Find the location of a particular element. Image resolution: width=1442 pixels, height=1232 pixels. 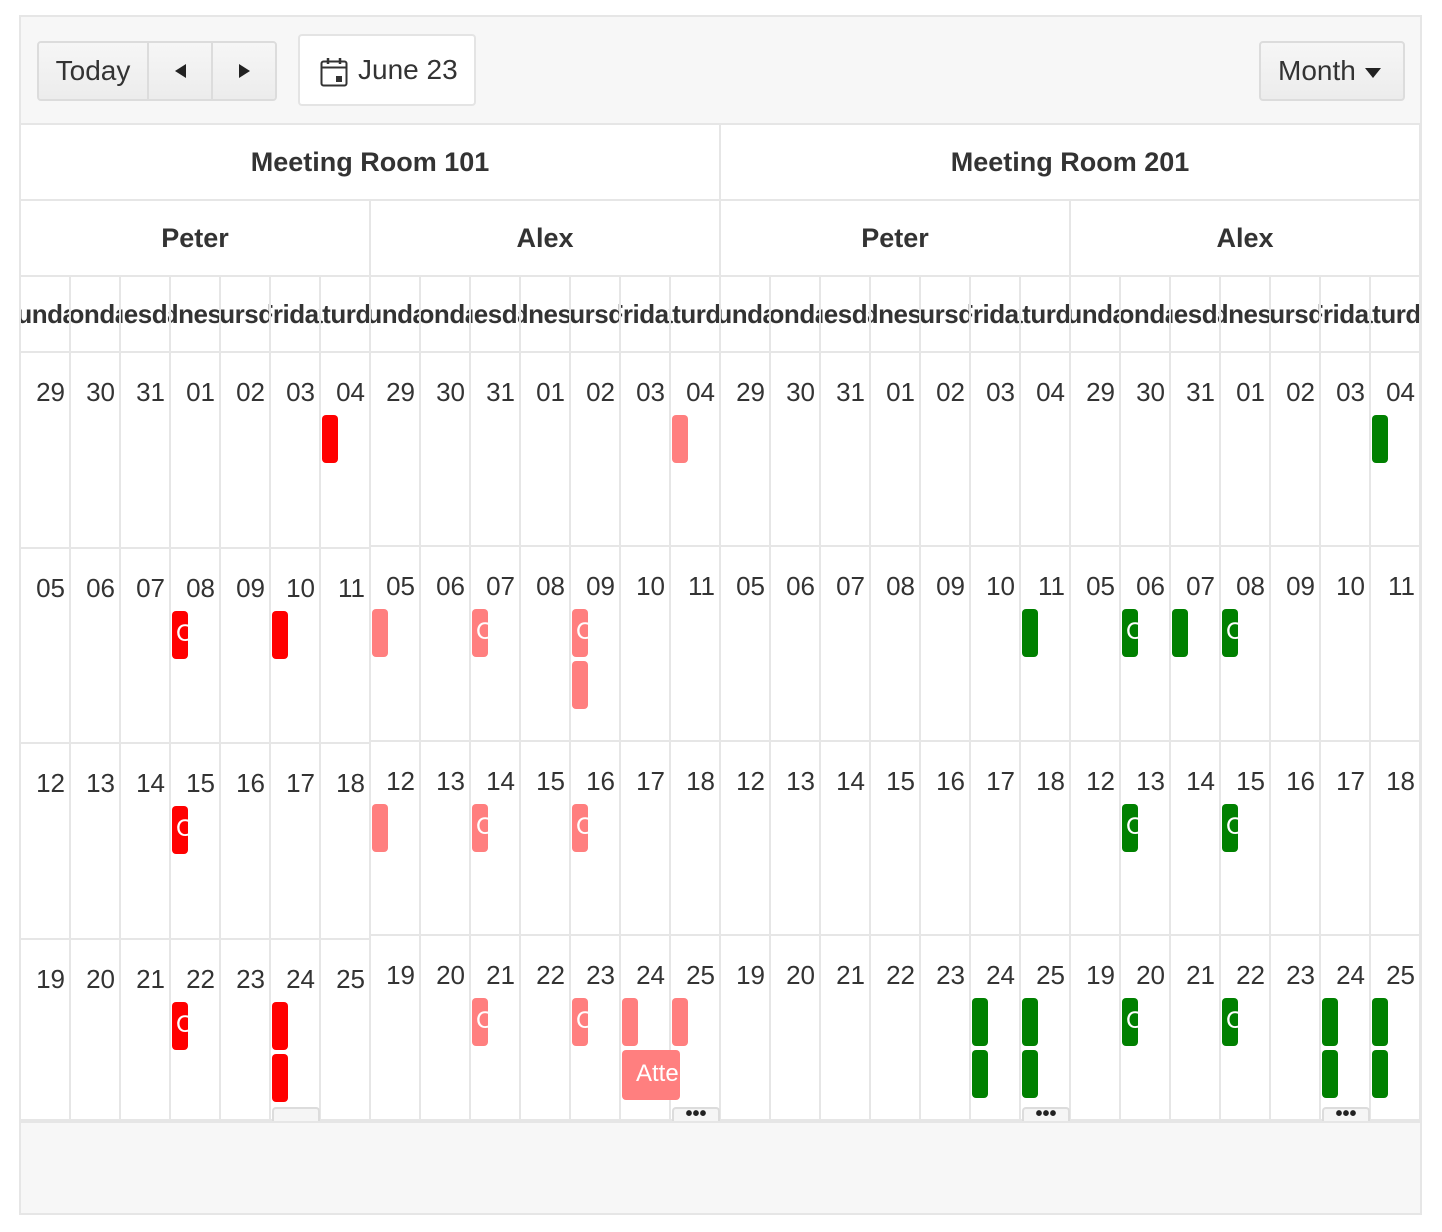

previous-button is located at coordinates (179, 71).